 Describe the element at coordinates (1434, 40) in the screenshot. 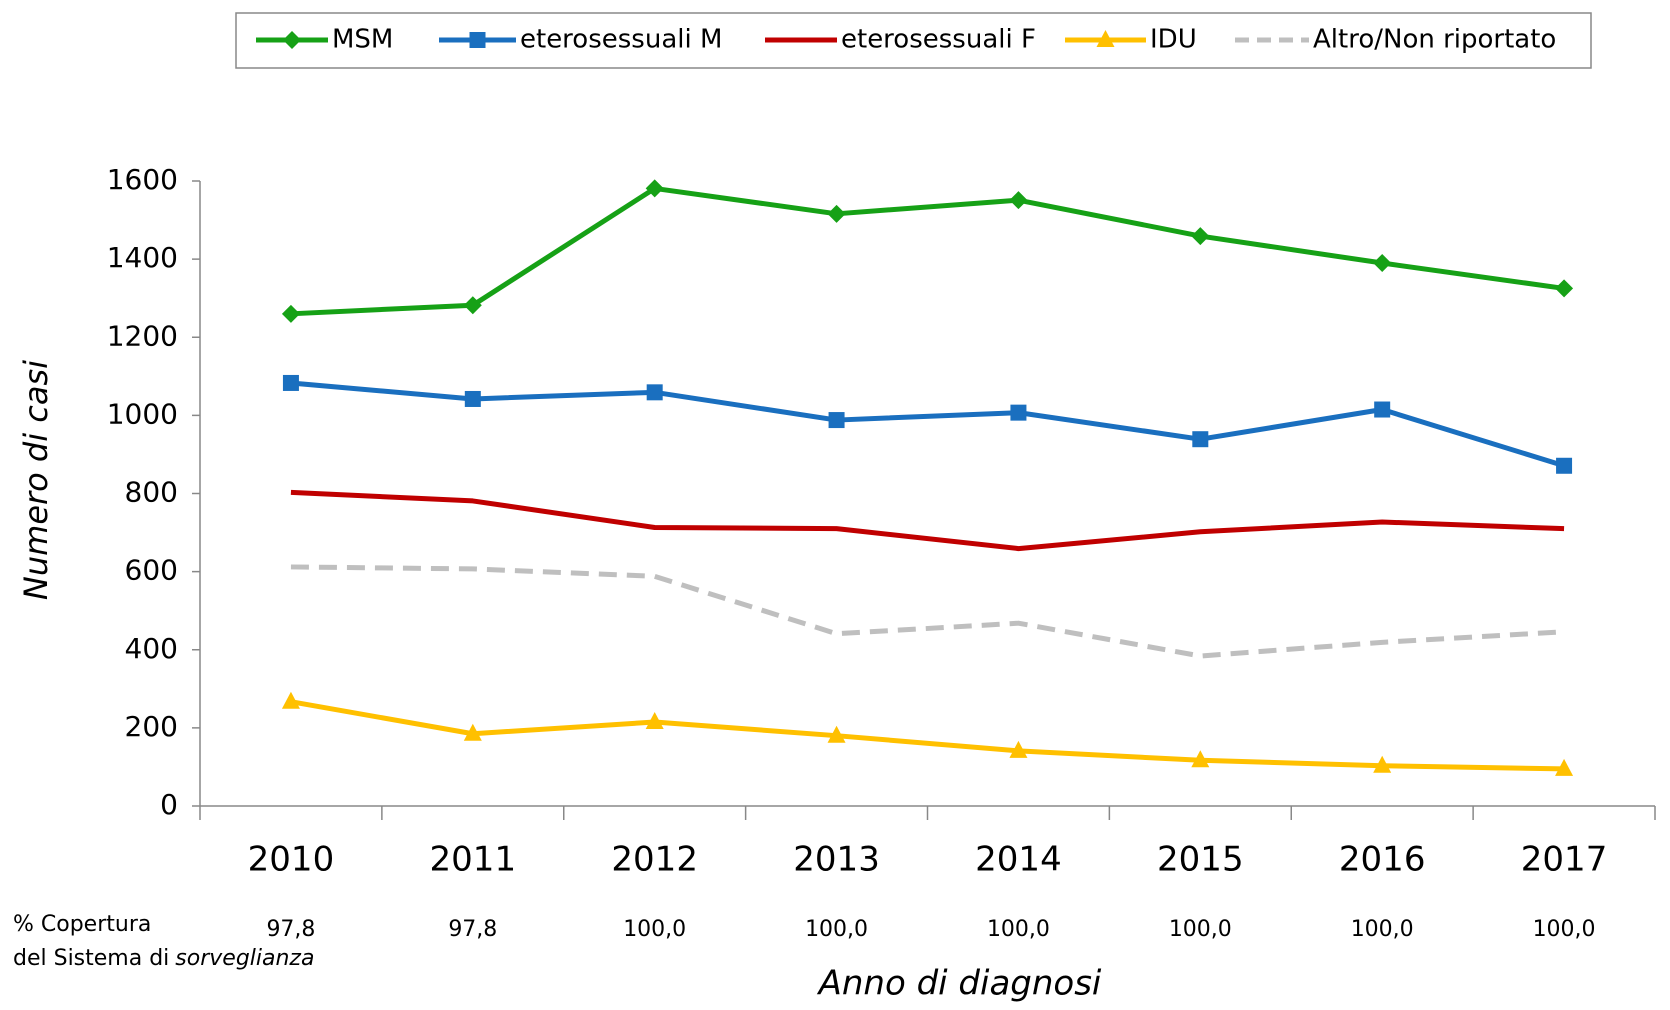

I see `legend-label: Altro/Non riportato` at that location.